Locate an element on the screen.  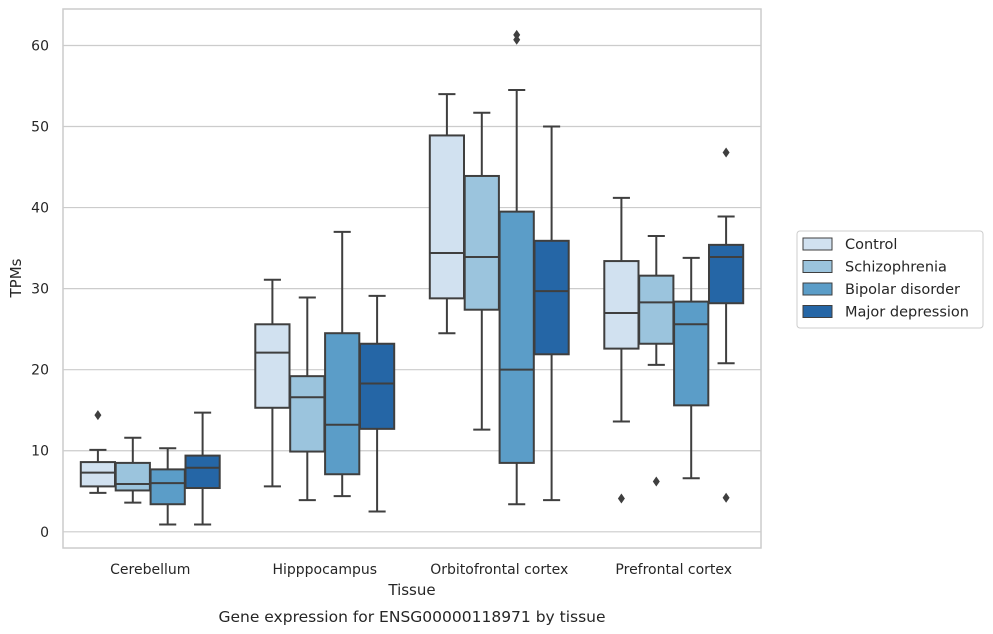
y-axis-title: TPMs is located at coordinates (16, 278).